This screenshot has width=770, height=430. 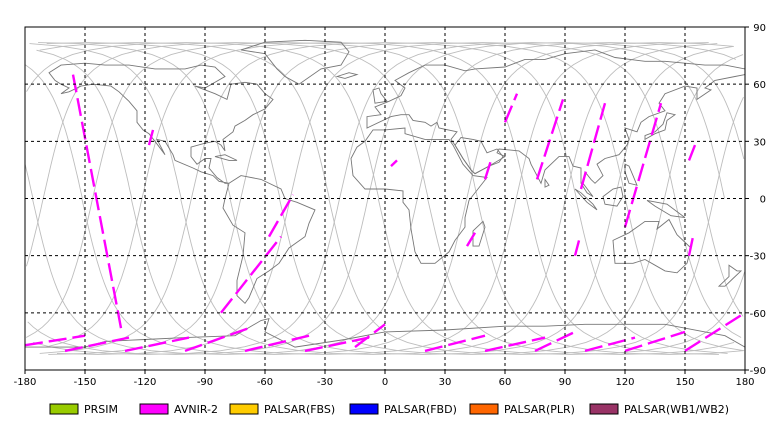 I want to click on coastline-sumatra, so click(x=586, y=199).